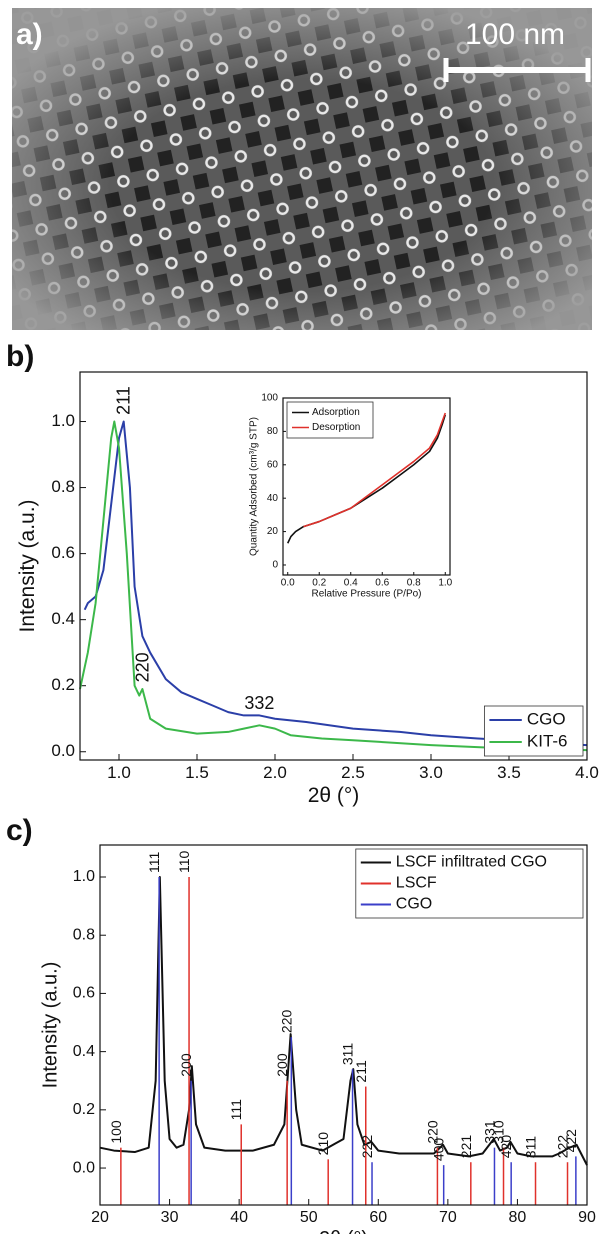 The width and height of the screenshot is (603, 1239). Describe the element at coordinates (416, 883) in the screenshot. I see `legend-label: LSCF` at that location.